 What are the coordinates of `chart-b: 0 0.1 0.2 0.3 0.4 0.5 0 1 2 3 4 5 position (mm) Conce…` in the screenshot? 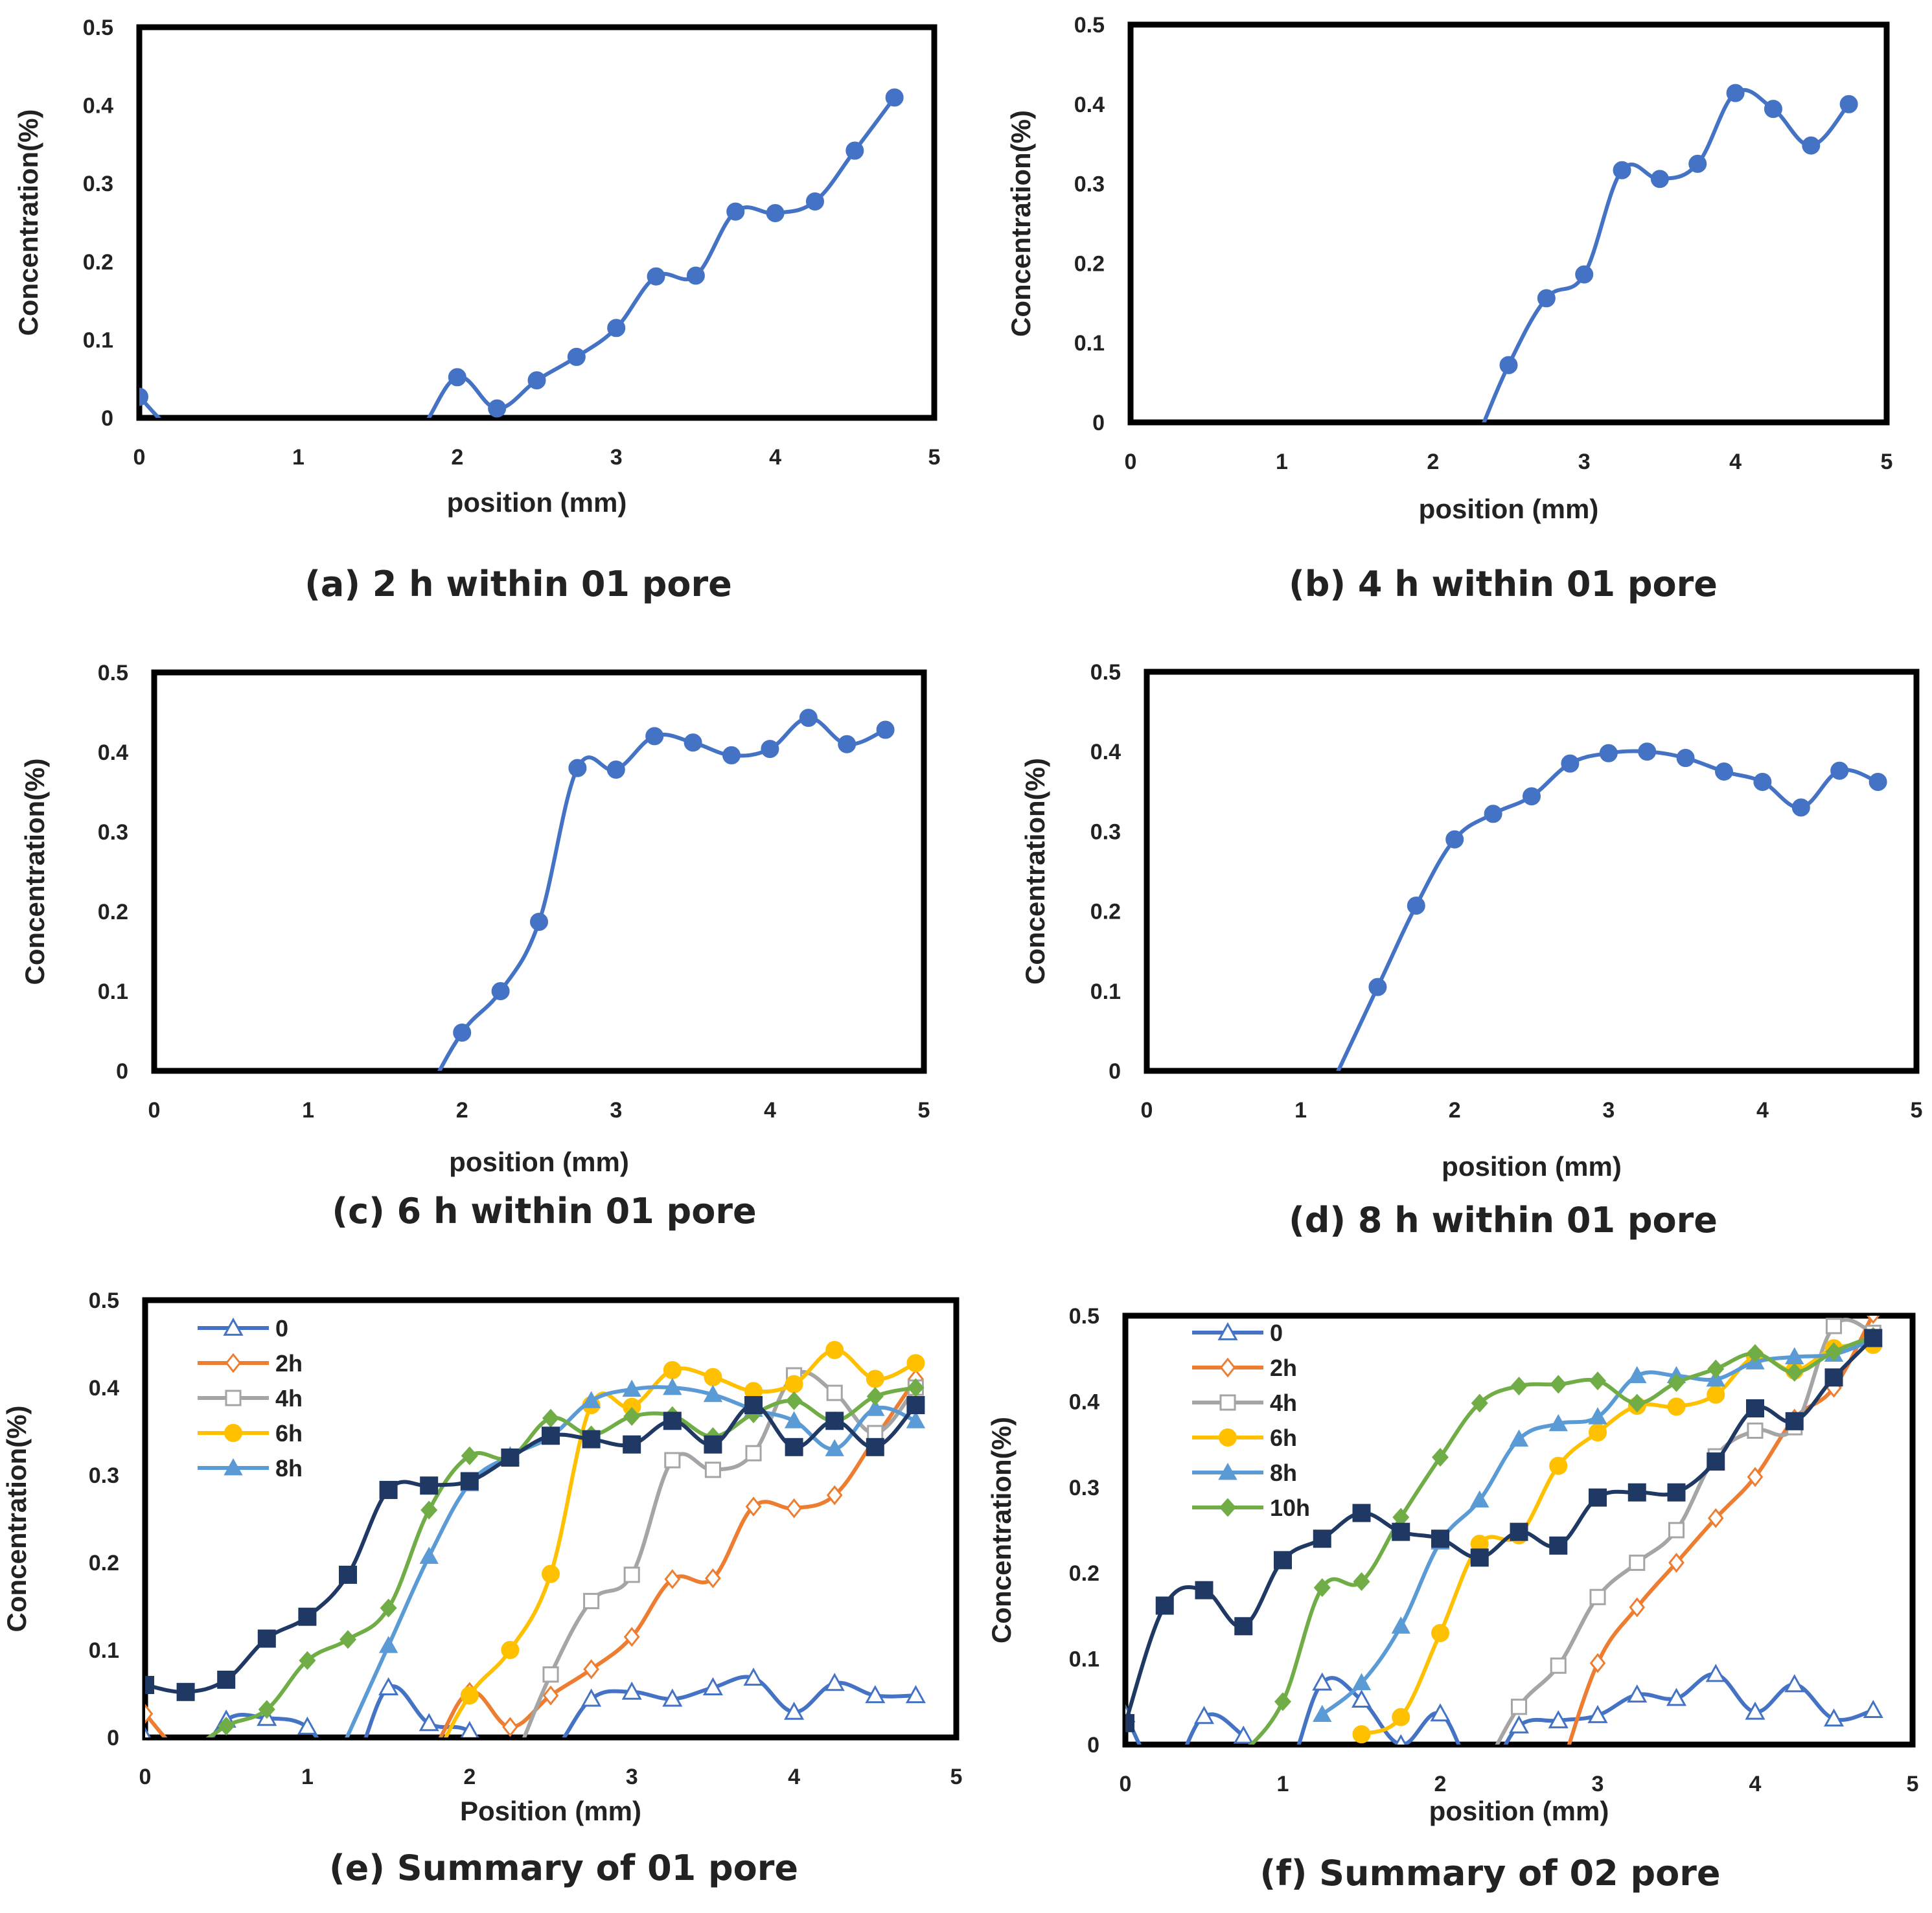 It's located at (1449, 308).